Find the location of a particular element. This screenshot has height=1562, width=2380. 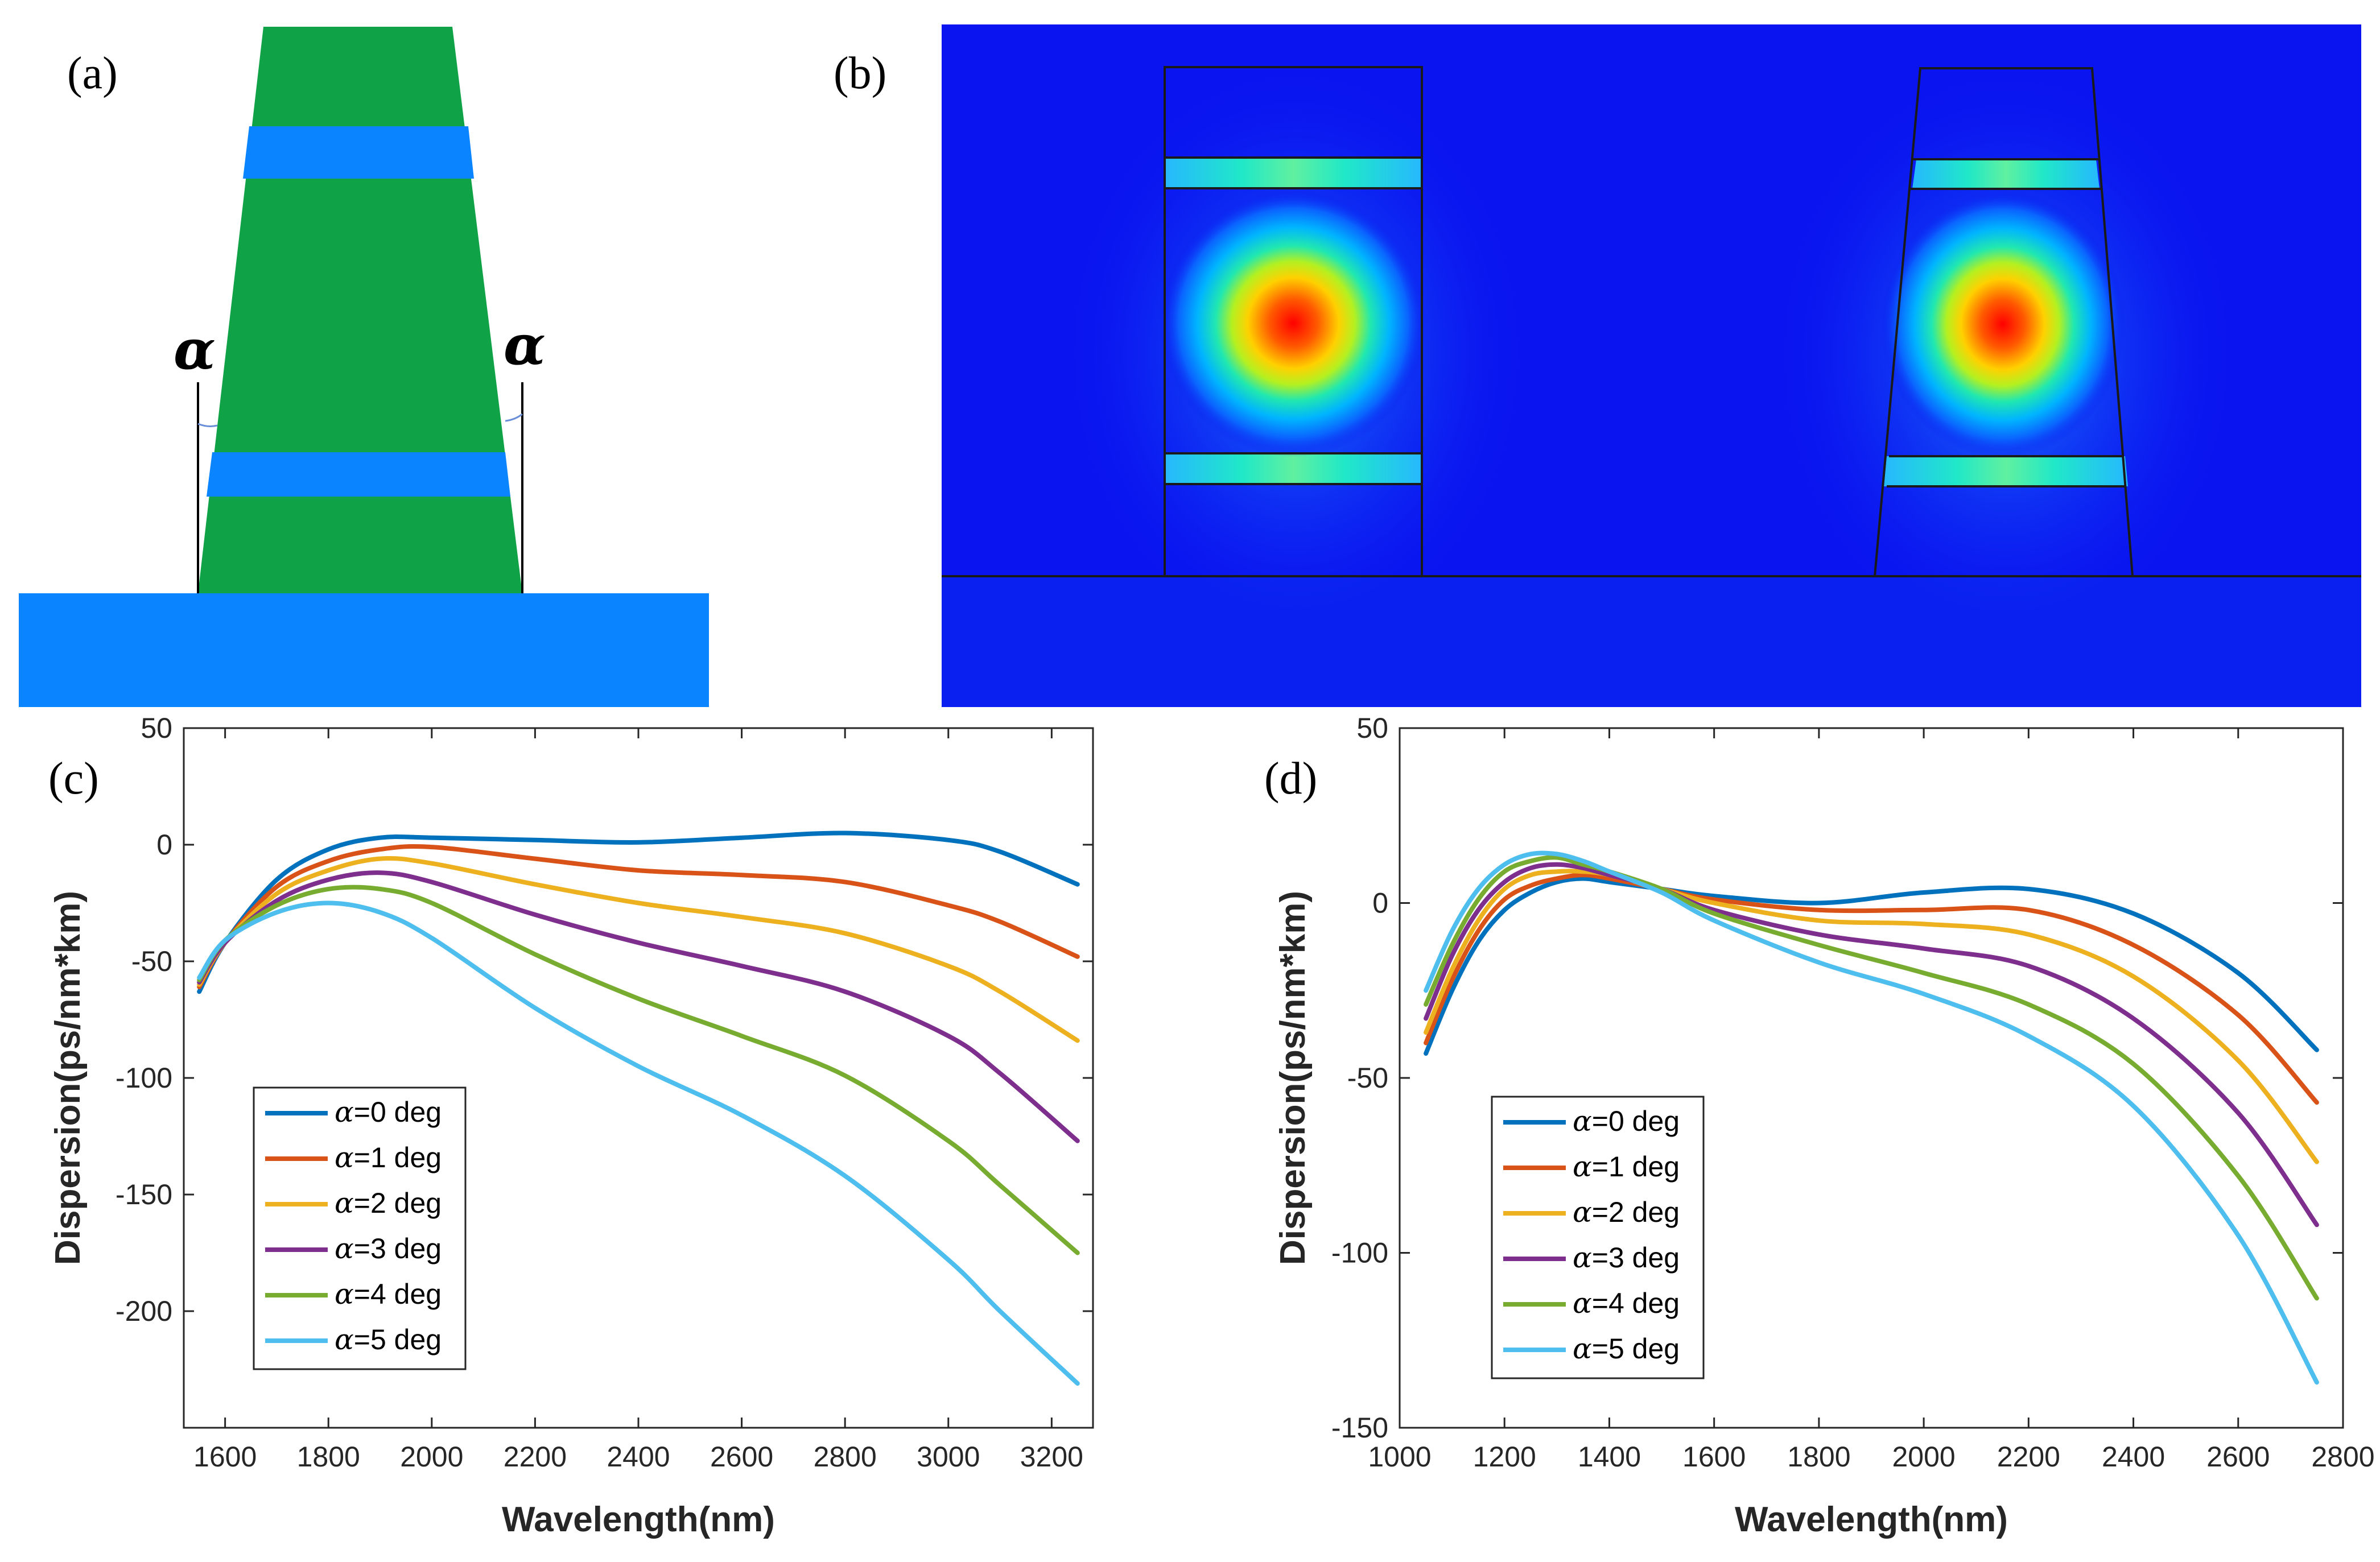

chart-c-y-axis-title: Dispersion(ps/nm*km) is located at coordinates (68, 1078).